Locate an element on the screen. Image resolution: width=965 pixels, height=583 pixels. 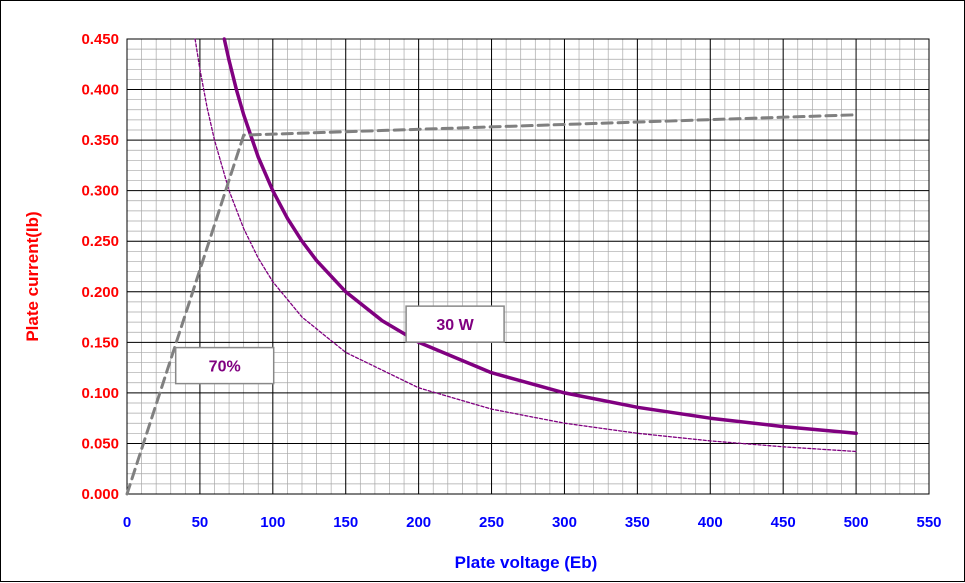
x-tick-label: 550 is located at coordinates (928, 522).